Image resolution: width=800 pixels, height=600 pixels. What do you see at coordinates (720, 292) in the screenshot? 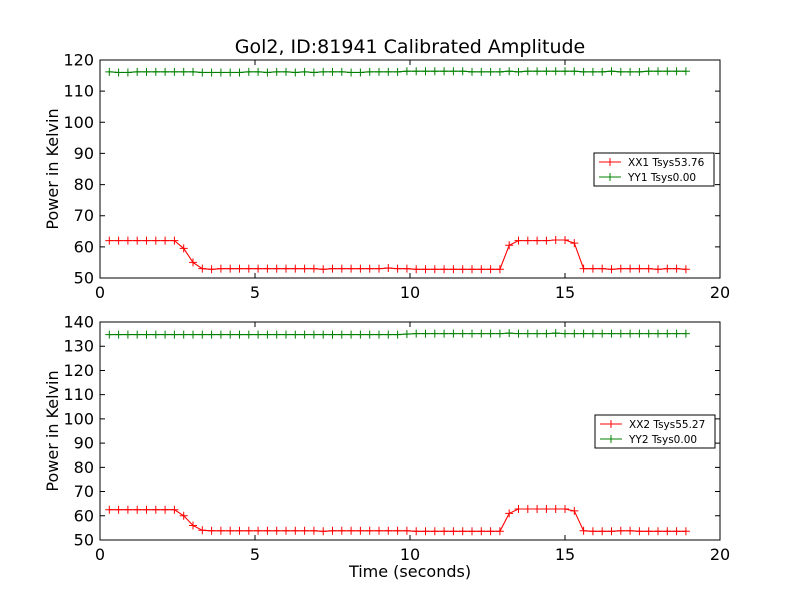
I see `x-tick-label: 20` at bounding box center [720, 292].